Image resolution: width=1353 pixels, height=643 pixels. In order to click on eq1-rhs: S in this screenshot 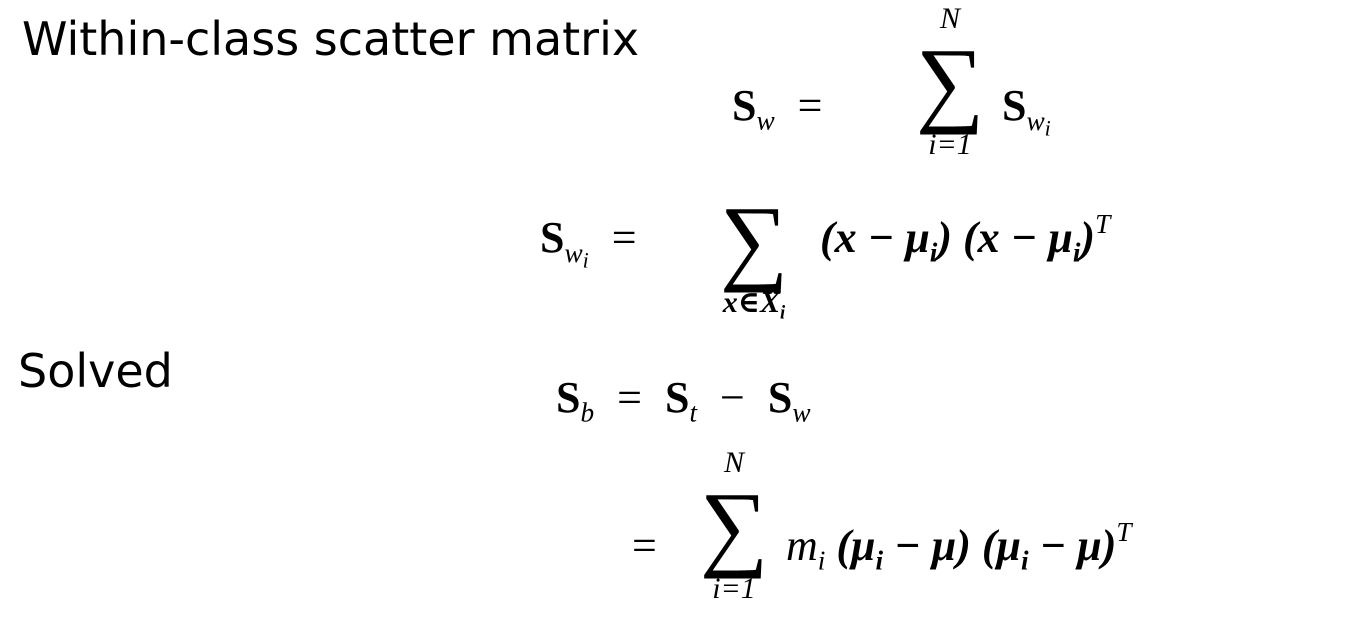, I will do `click(1014, 105)`.